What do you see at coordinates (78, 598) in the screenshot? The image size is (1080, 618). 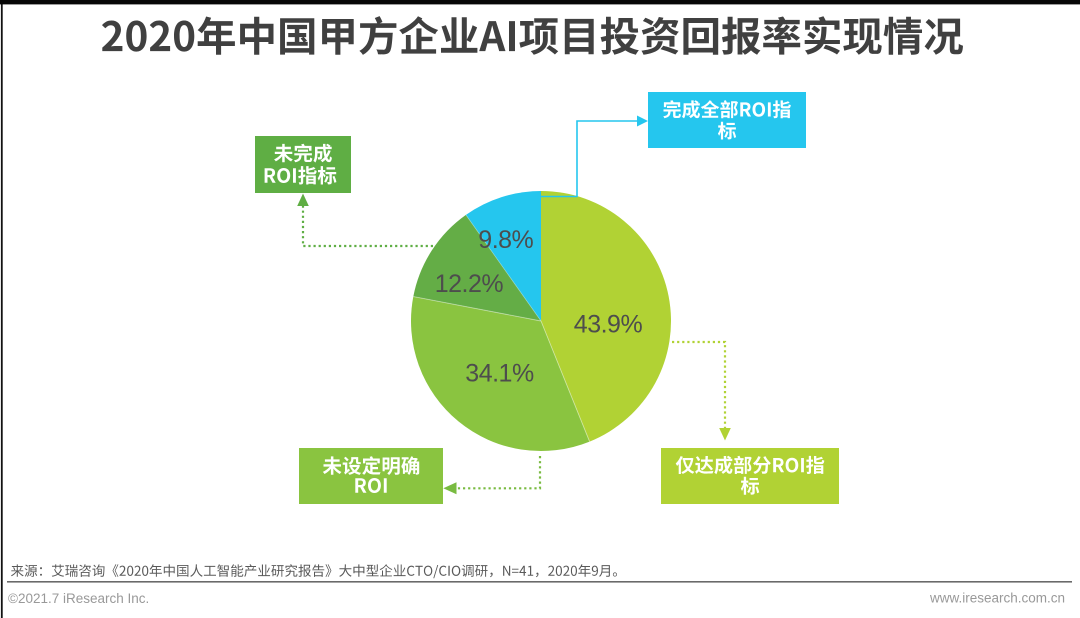 I see `svg-text: ©2021.7 iResearch Inc.` at bounding box center [78, 598].